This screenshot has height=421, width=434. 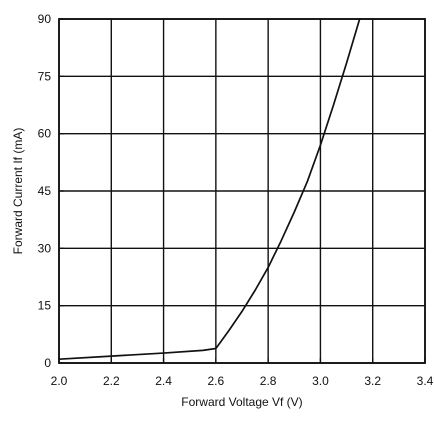 What do you see at coordinates (45, 76) in the screenshot?
I see `y-tick-label: 75` at bounding box center [45, 76].